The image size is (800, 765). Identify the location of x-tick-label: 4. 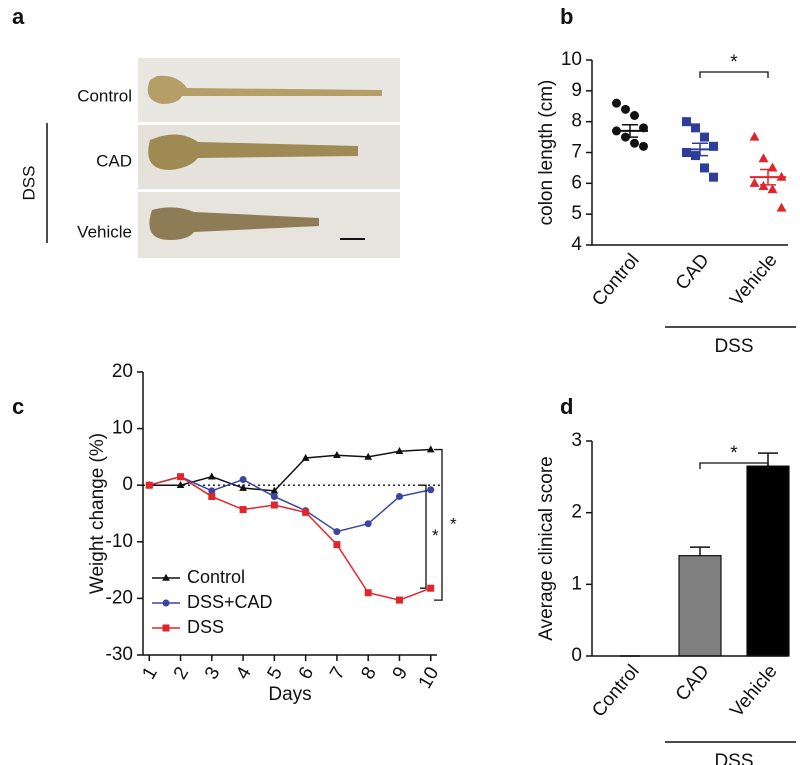
(244, 673).